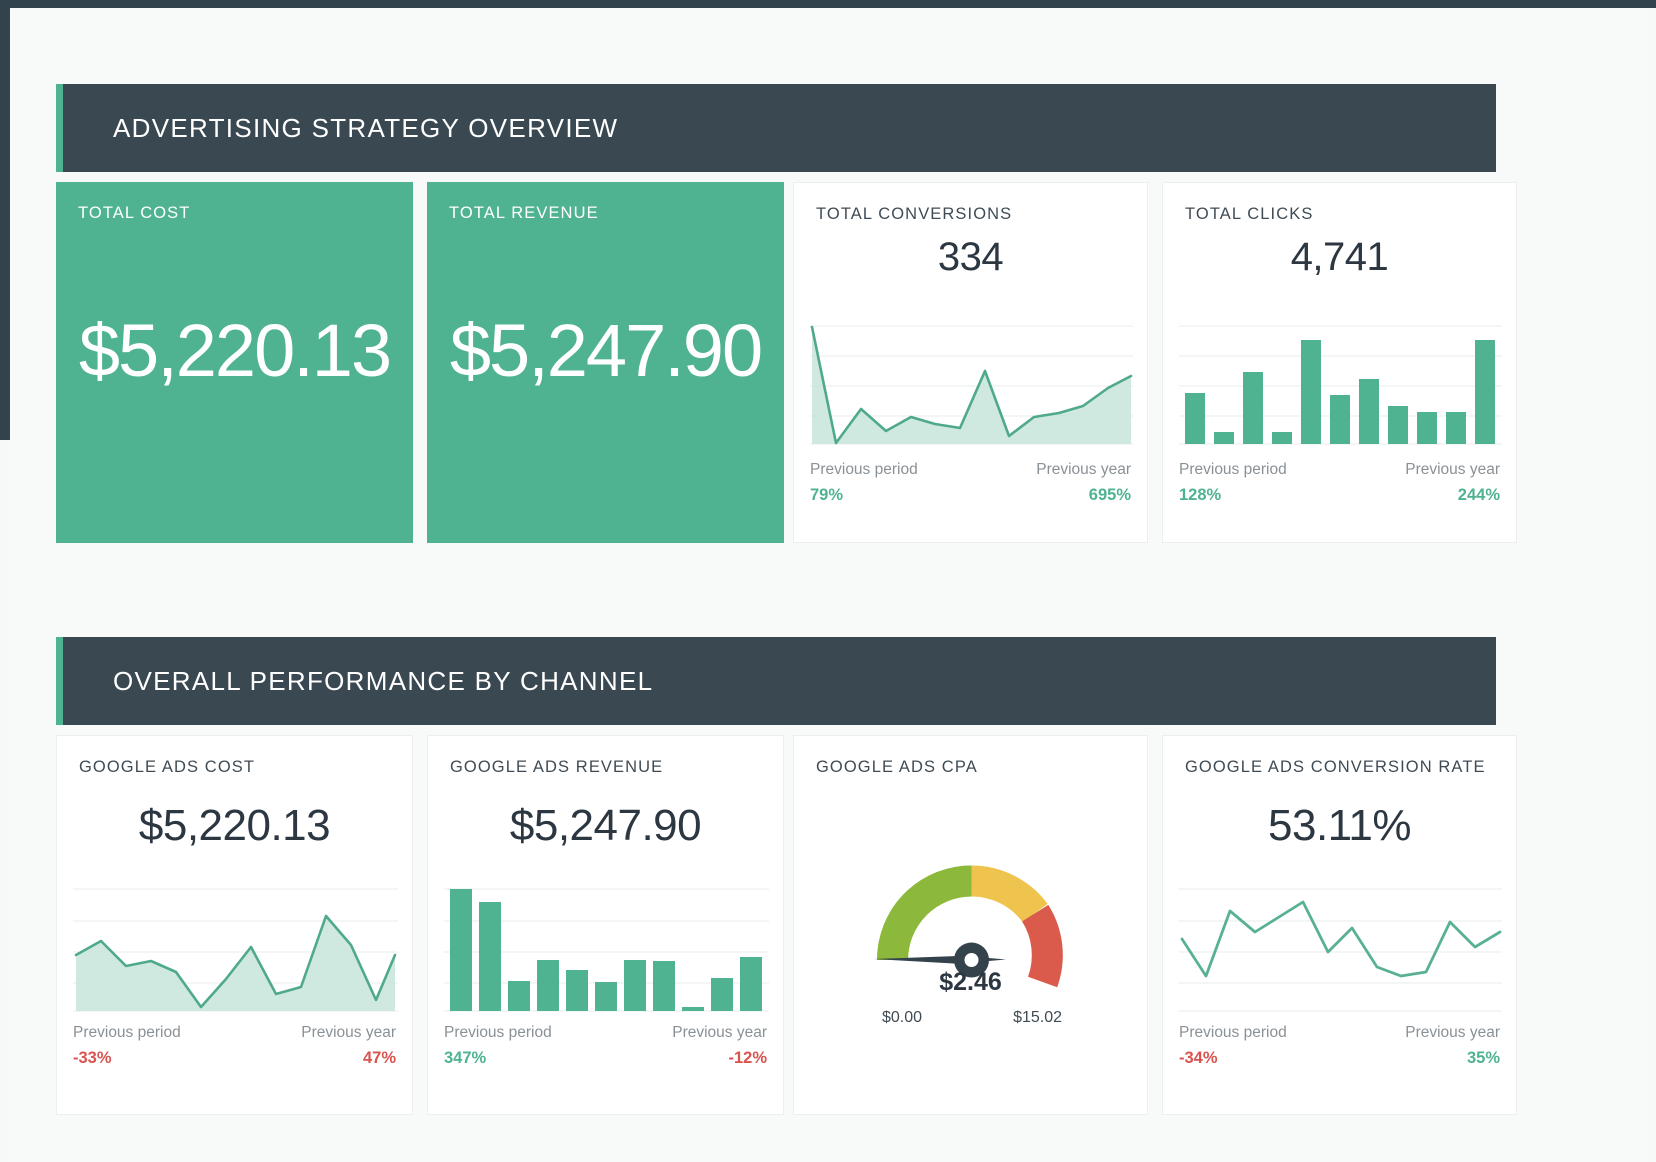  Describe the element at coordinates (605, 1046) in the screenshot. I see `revenue-comparison-row: Previous period 347% Previous year -12%` at that location.